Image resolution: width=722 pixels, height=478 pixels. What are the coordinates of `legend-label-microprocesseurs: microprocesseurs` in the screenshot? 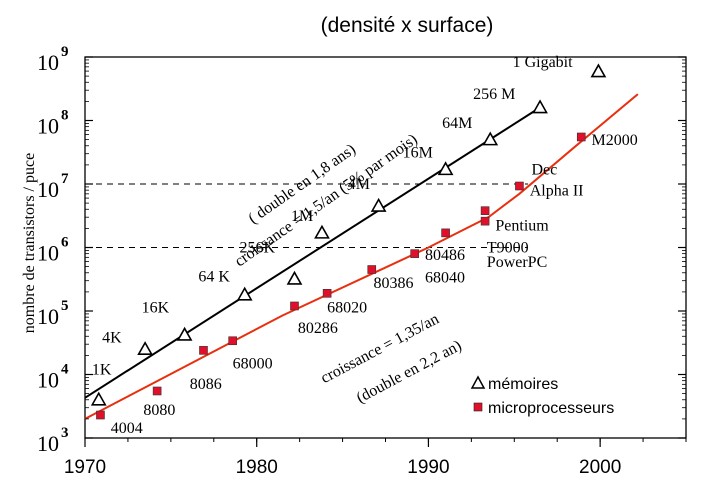 It's located at (551, 408).